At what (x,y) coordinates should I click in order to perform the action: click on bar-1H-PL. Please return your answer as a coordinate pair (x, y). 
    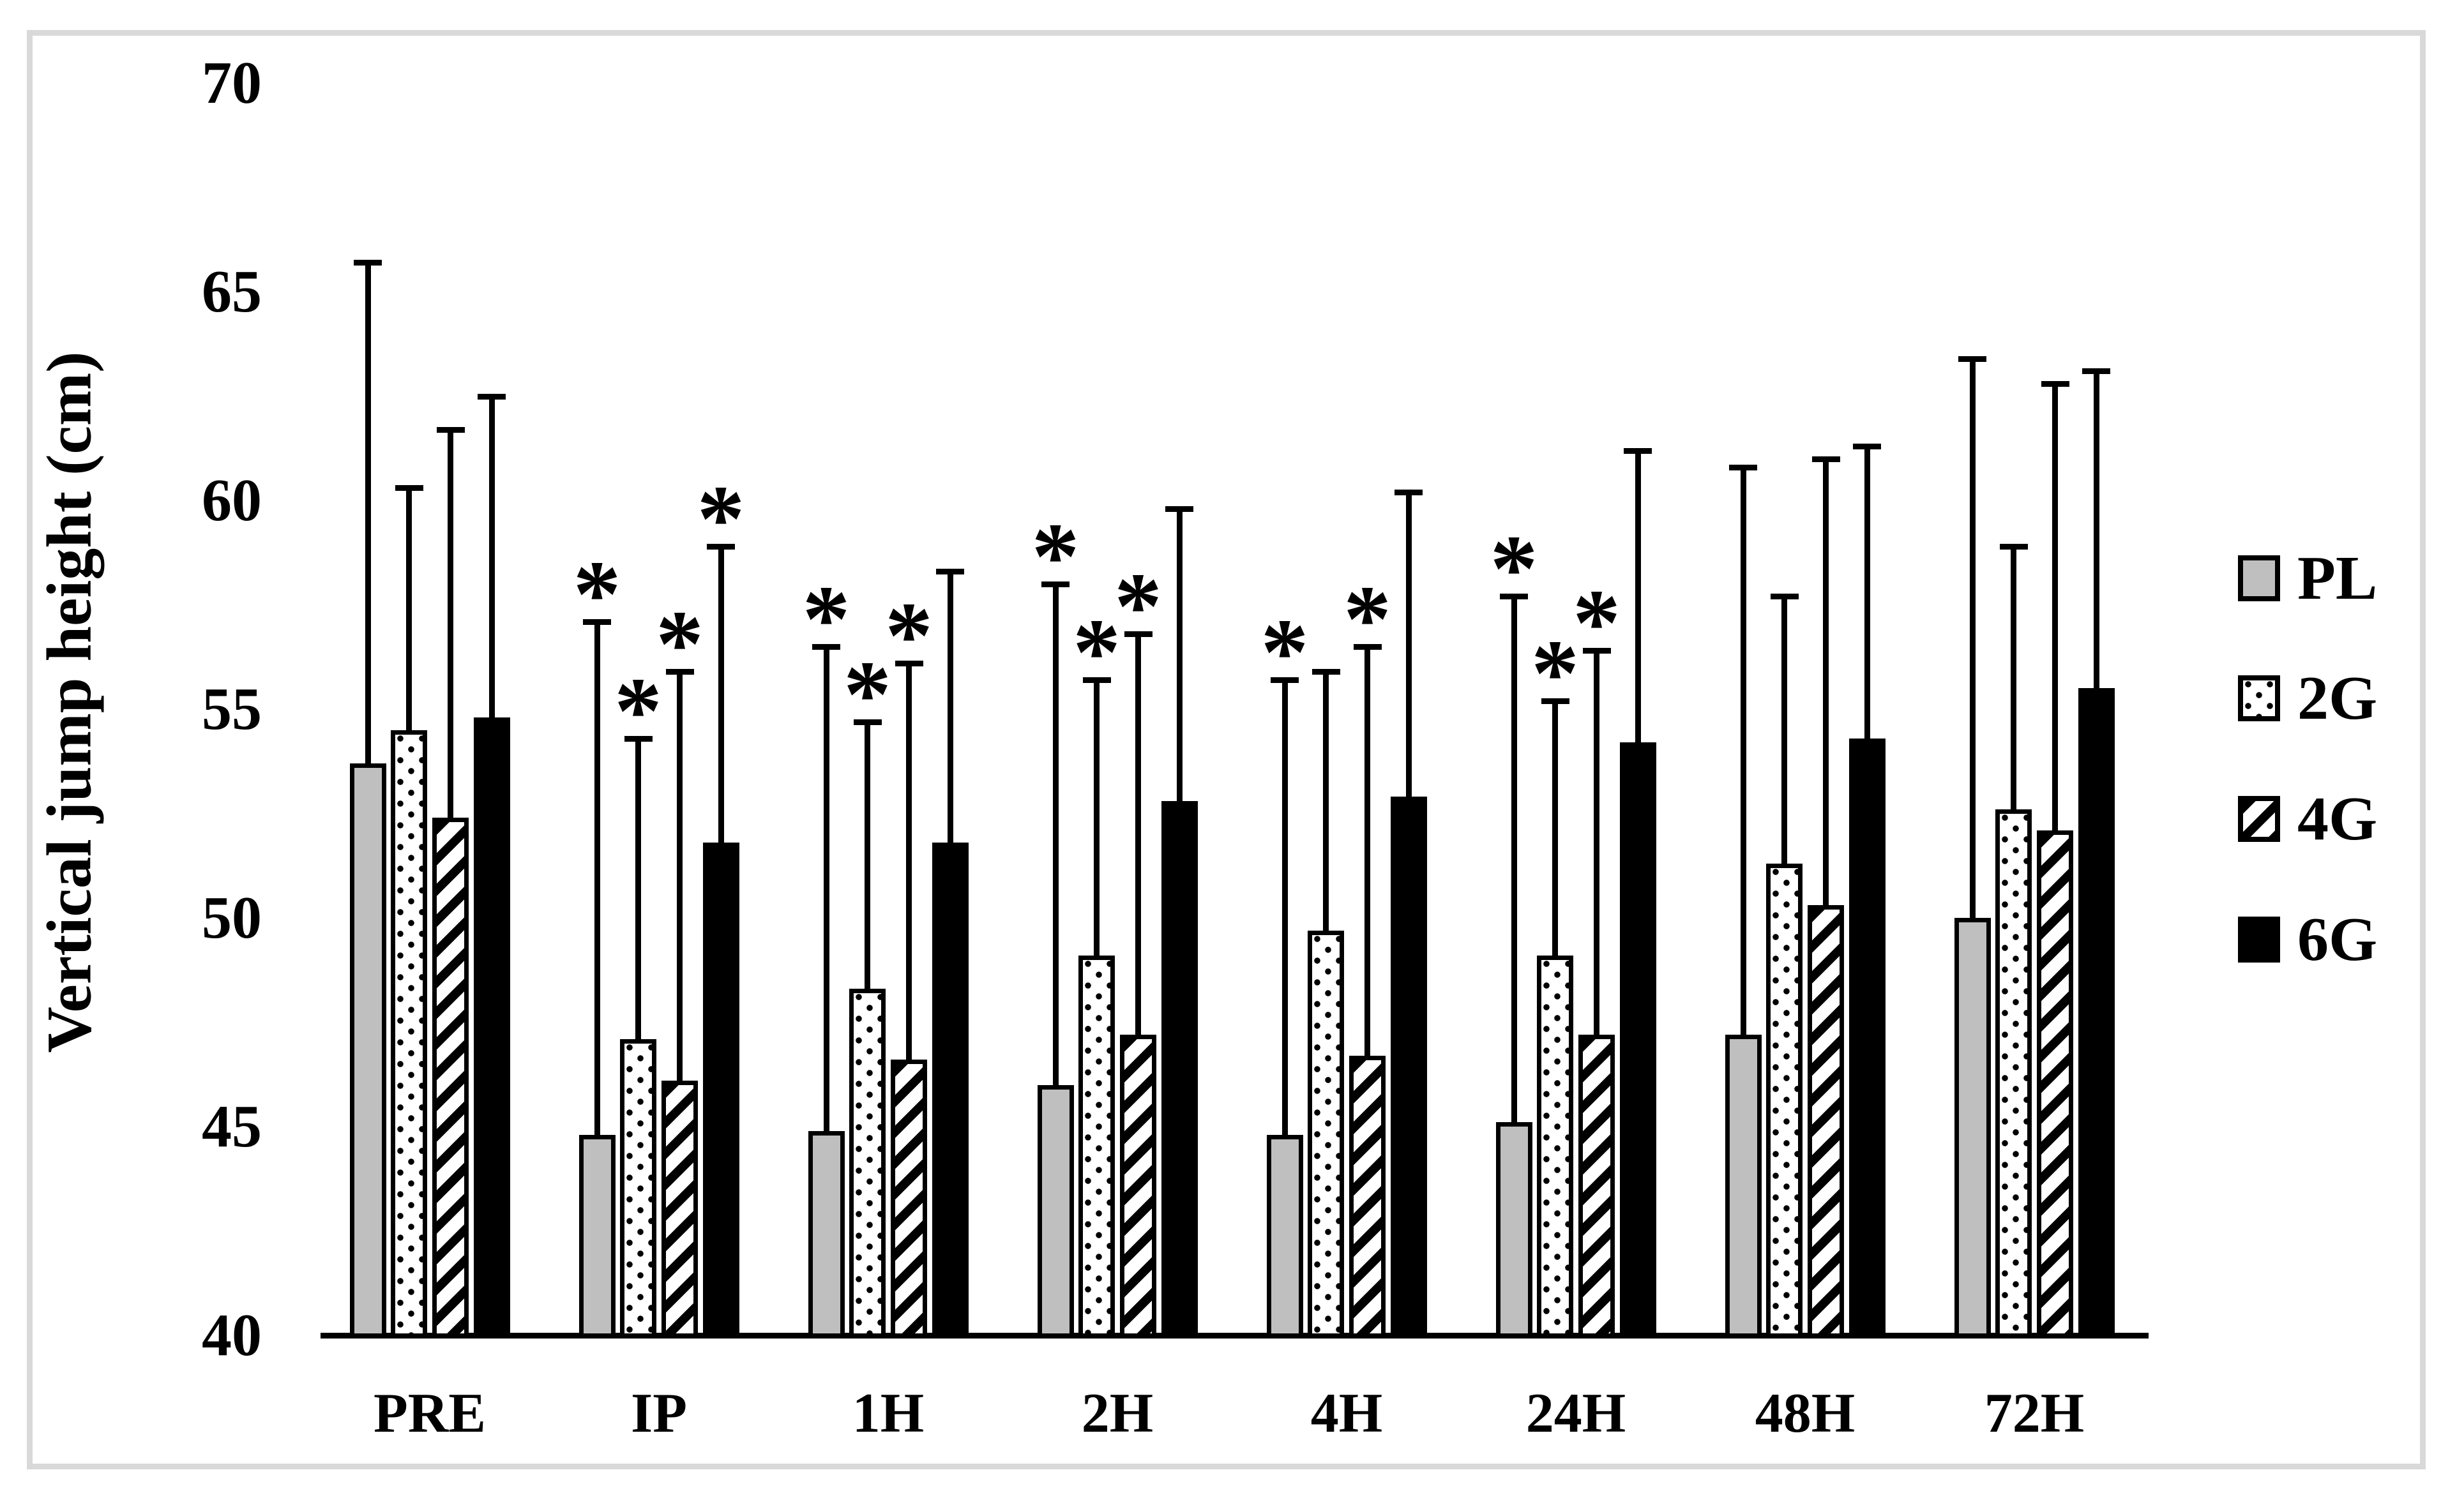
    Looking at the image, I should click on (826, 1234).